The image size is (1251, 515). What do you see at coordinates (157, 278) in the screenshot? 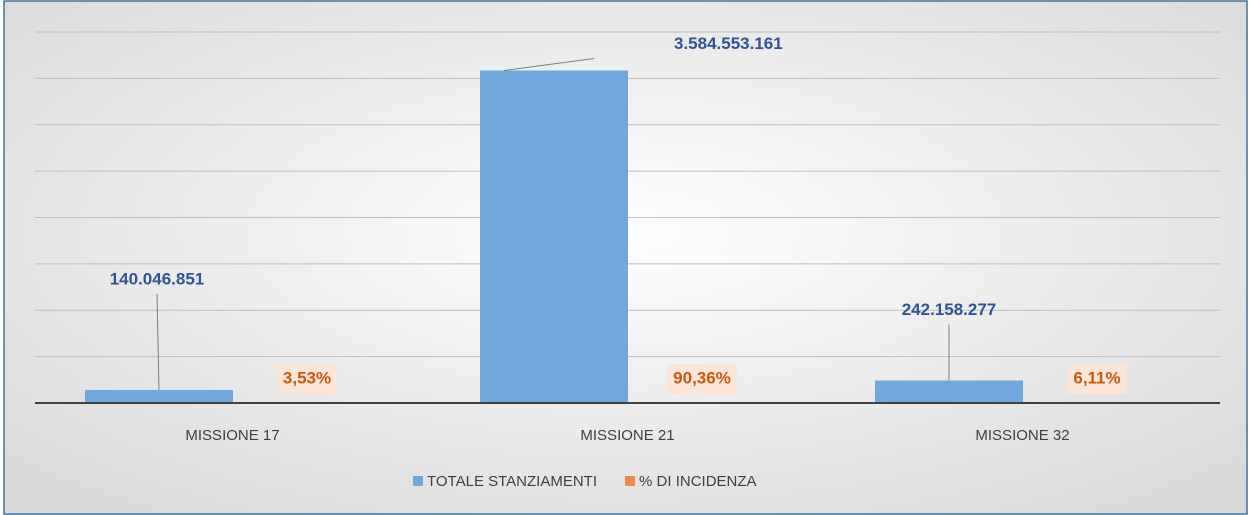
I see `data-label: 140.046.851` at bounding box center [157, 278].